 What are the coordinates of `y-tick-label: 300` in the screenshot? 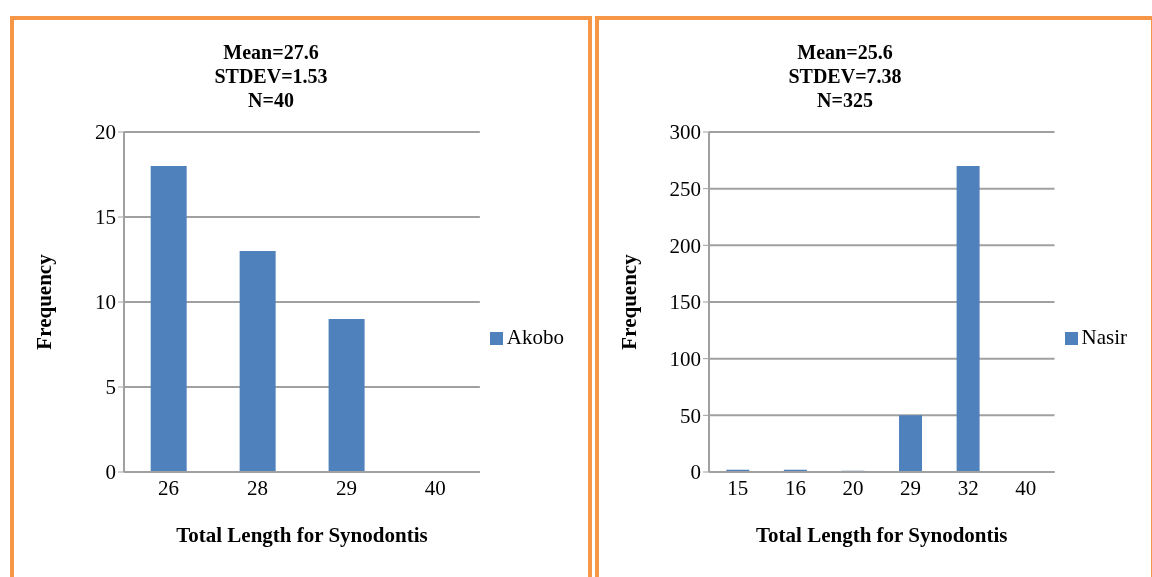 It's located at (685, 132).